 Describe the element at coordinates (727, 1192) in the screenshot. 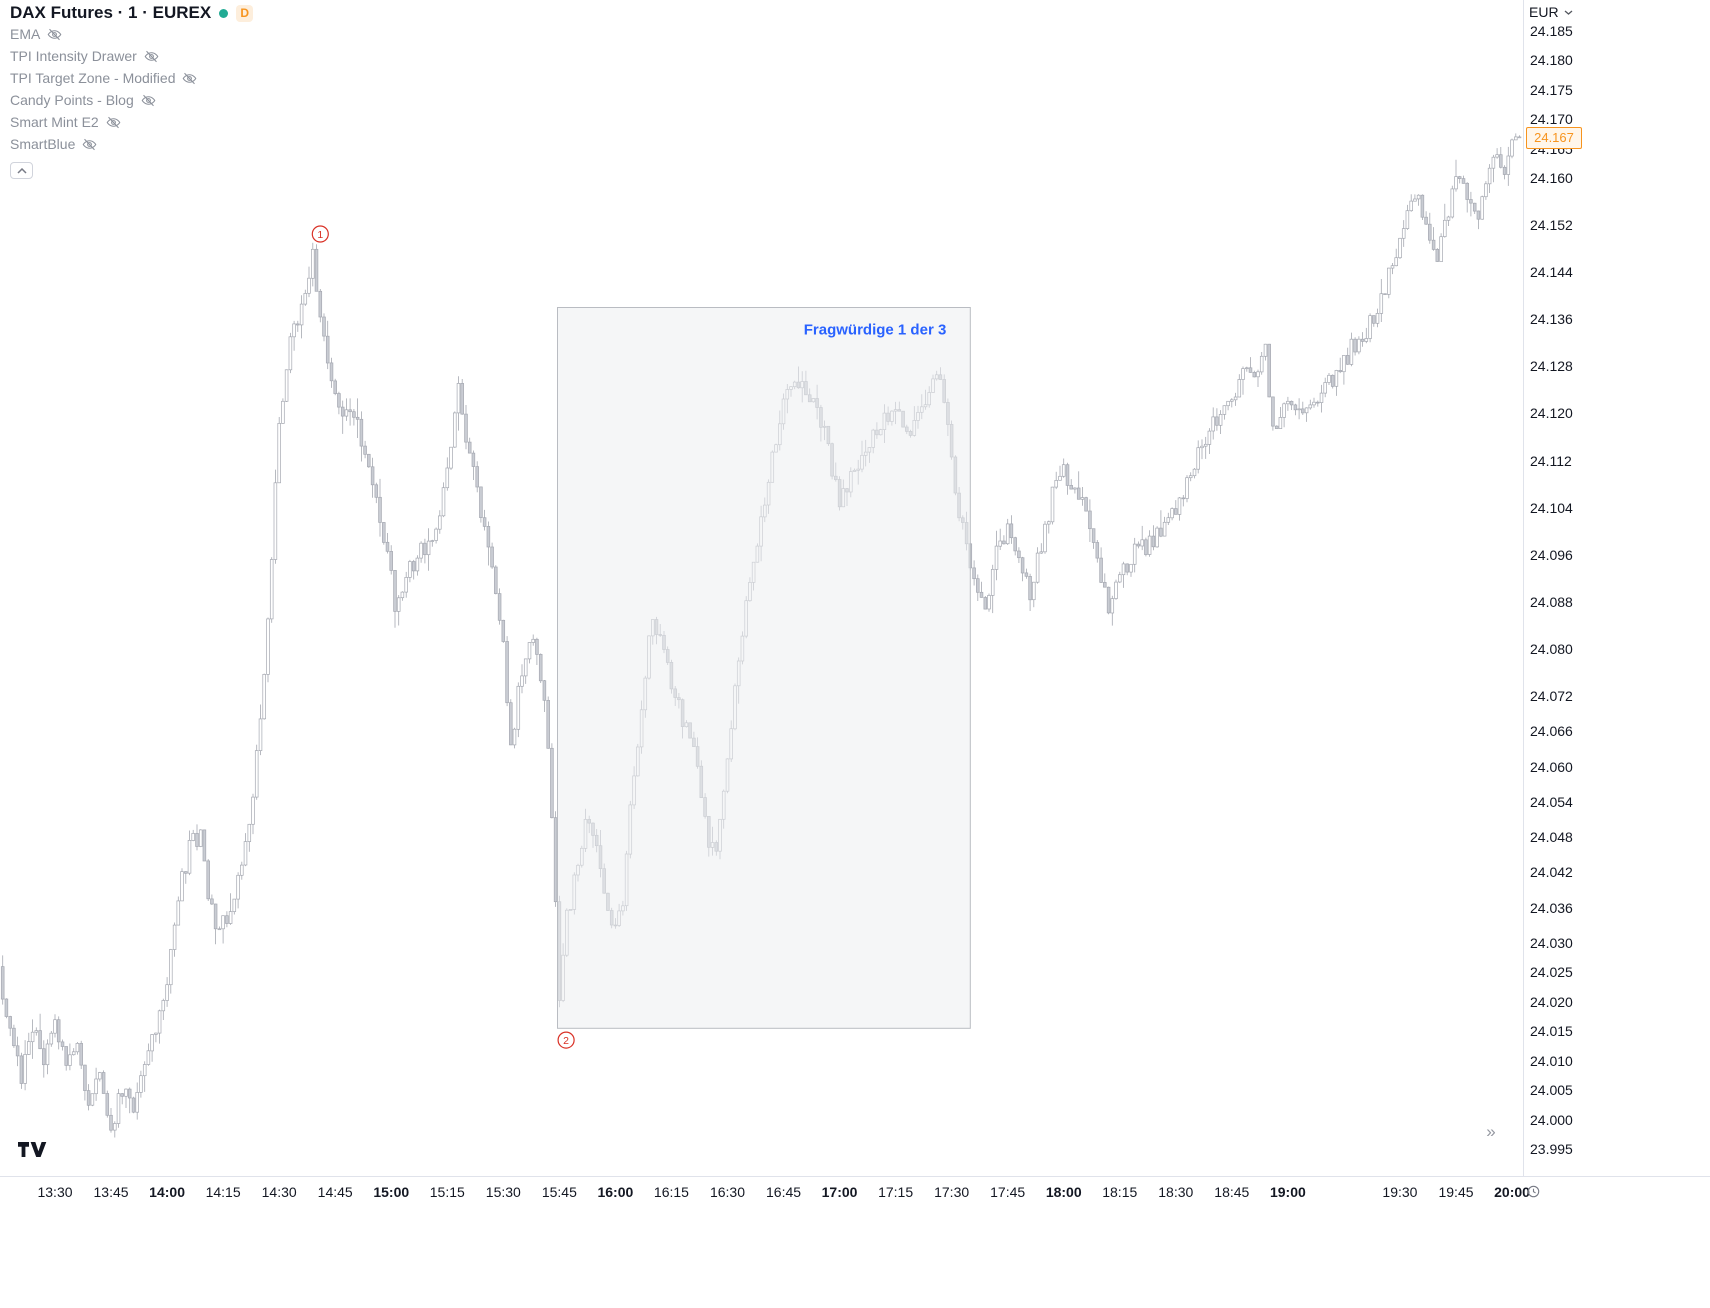

I see `time-axis-label: 16:30` at that location.